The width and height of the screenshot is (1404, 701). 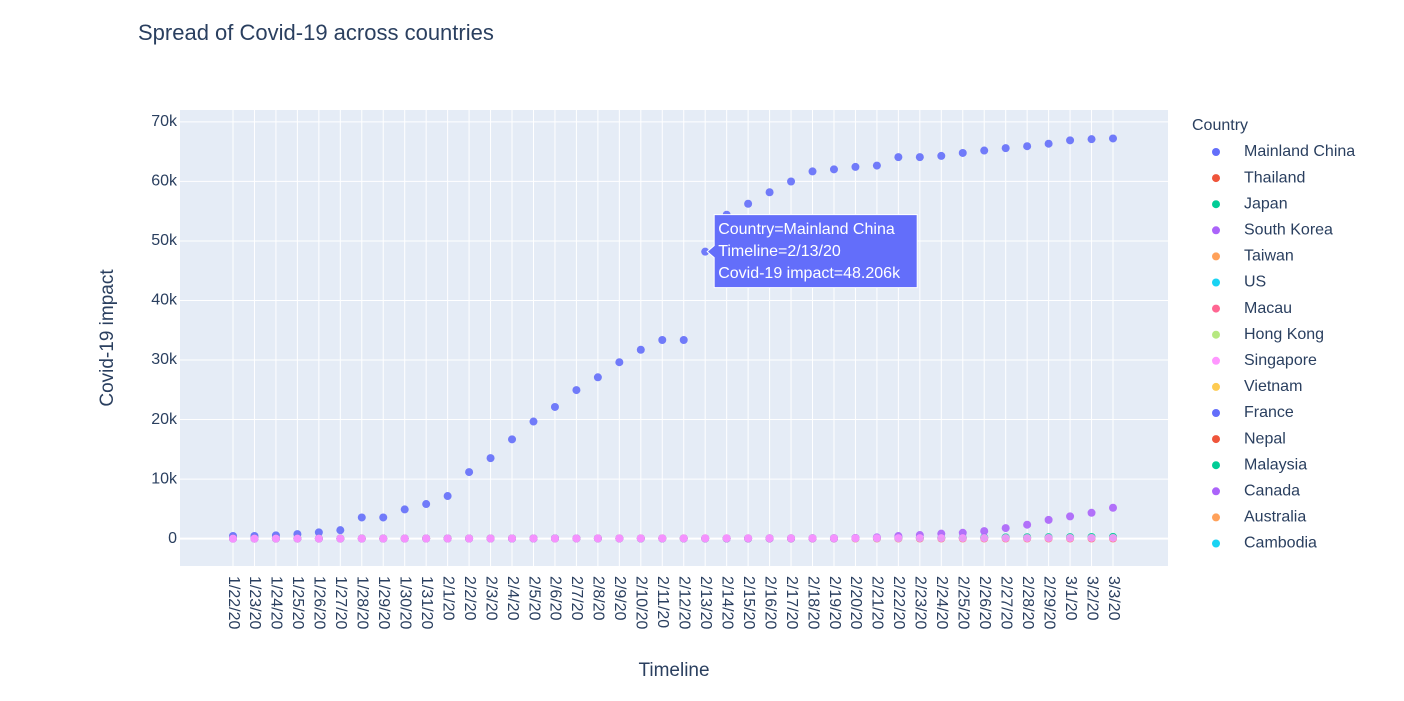 I want to click on tooltip-box, so click(x=812, y=251).